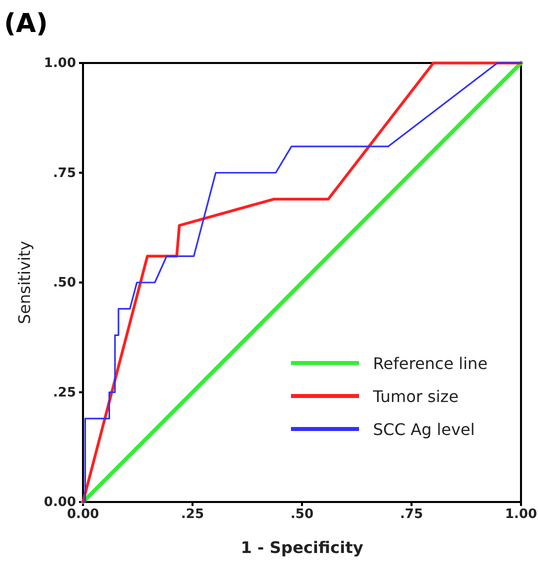 This screenshot has width=538, height=565. Describe the element at coordinates (83, 514) in the screenshot. I see `x-tick-label: 0.00` at that location.